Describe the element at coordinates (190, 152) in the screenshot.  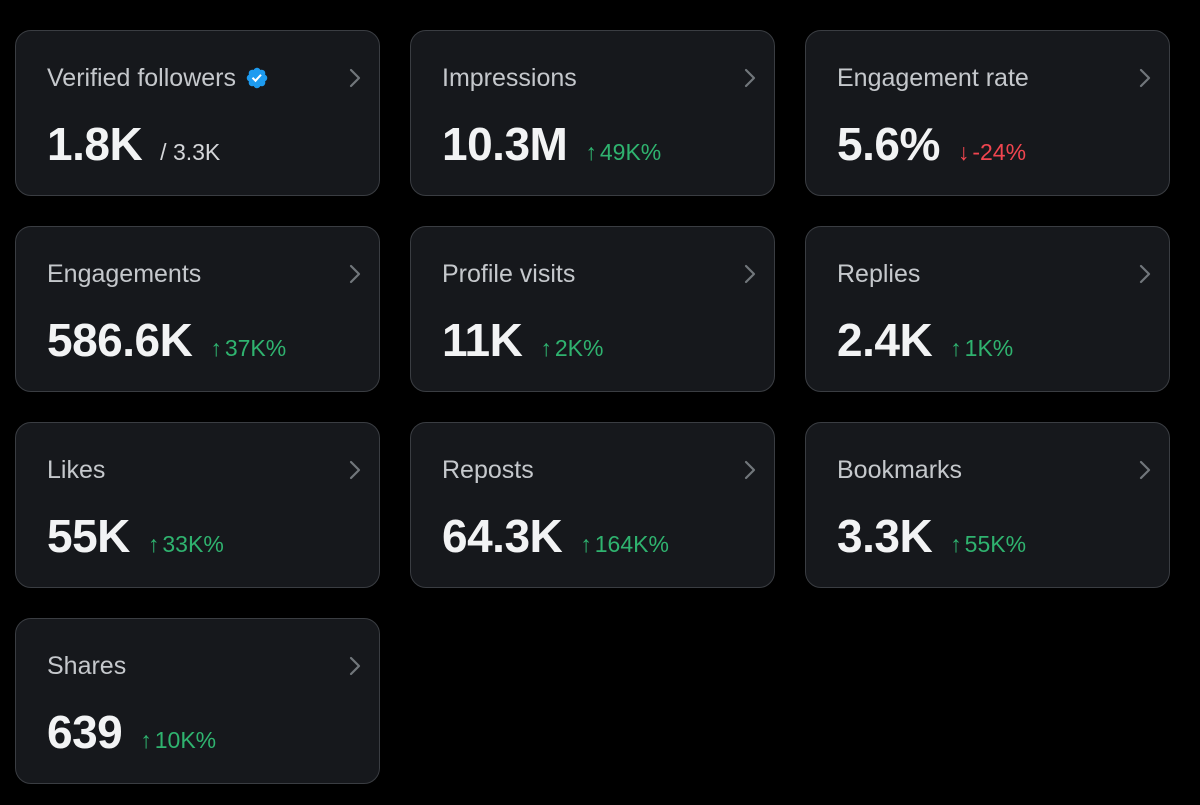
I see `metric-total: / 3.3K` at that location.